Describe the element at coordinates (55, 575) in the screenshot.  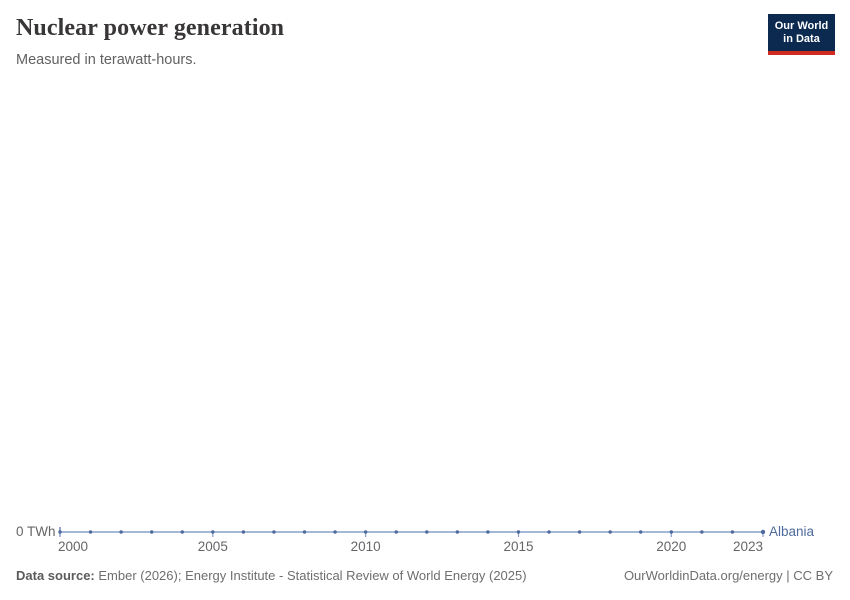
I see `data-source-label: Data source:` at that location.